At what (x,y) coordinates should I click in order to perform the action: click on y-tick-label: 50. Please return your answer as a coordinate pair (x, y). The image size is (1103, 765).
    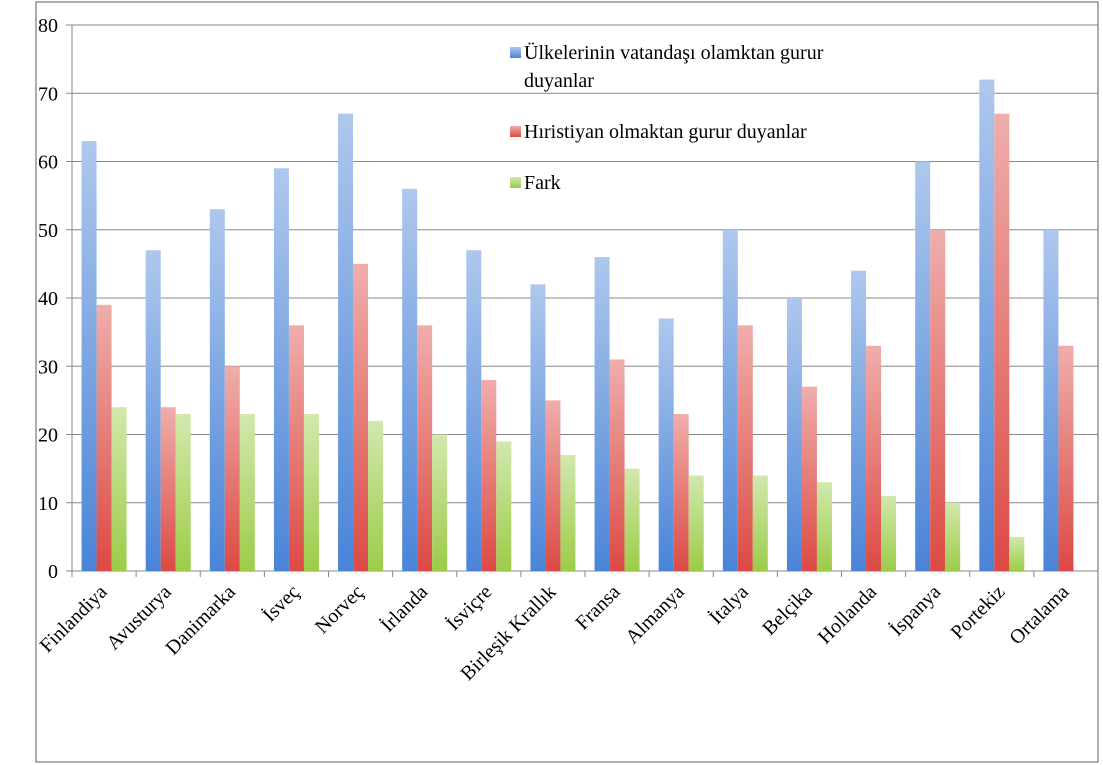
    Looking at the image, I should click on (48, 231).